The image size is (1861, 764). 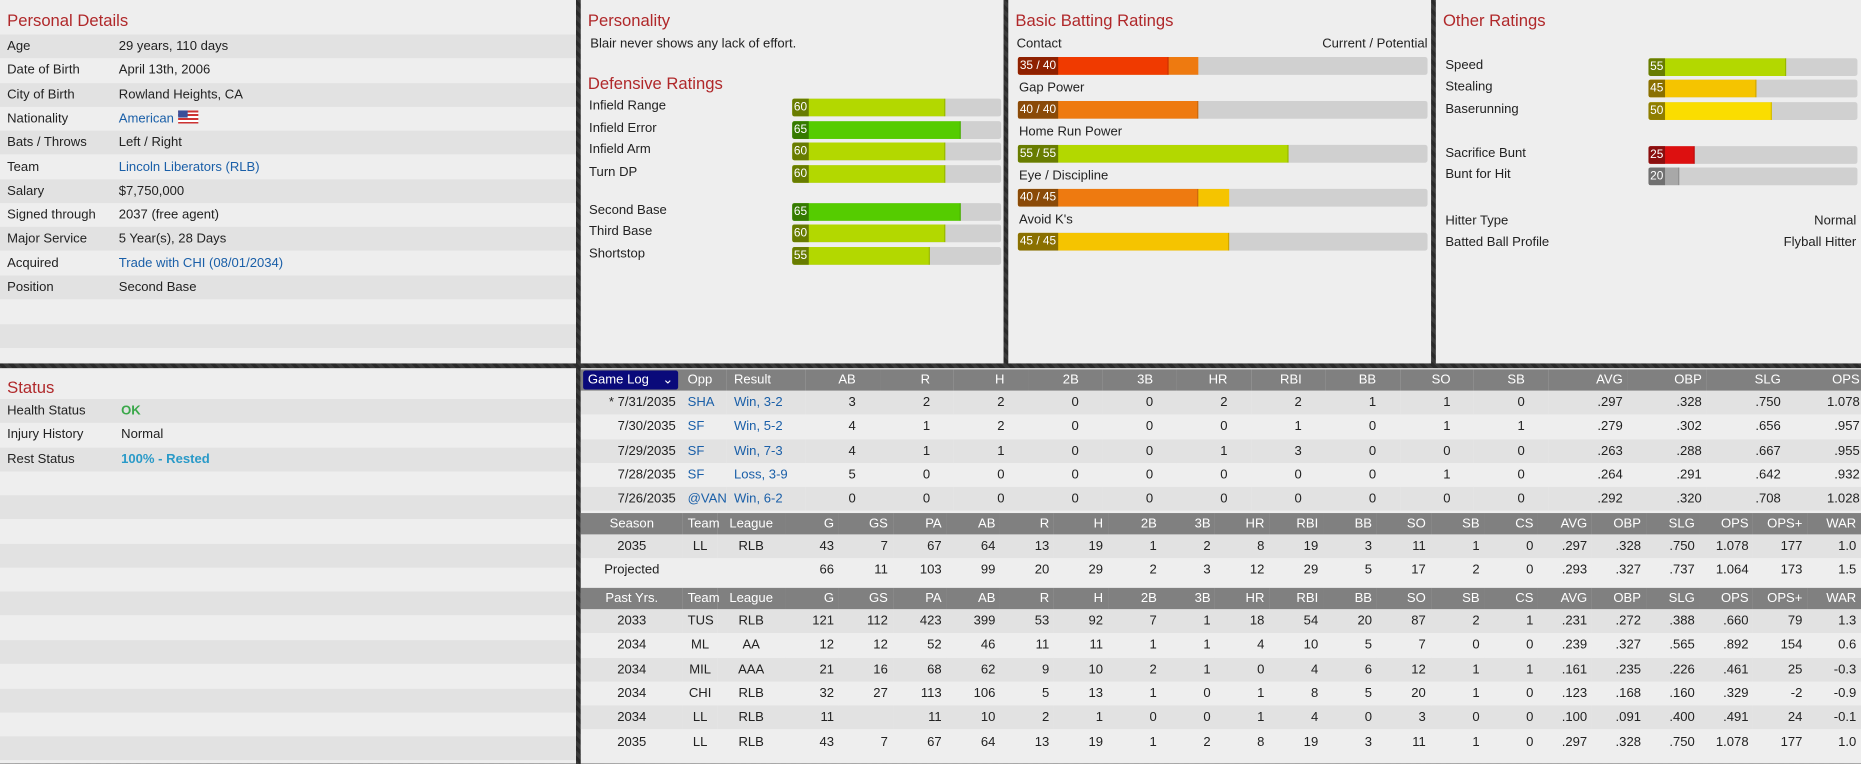 What do you see at coordinates (1139, 380) in the screenshot?
I see `column-header: 3B` at bounding box center [1139, 380].